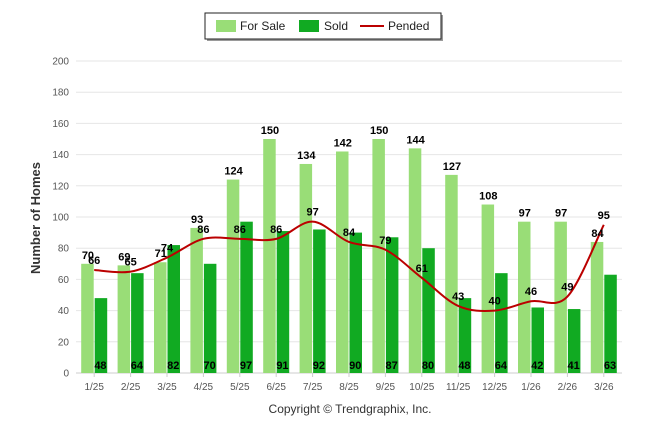 The height and width of the screenshot is (434, 646). What do you see at coordinates (392, 366) in the screenshot?
I see `label-sold-8: 87` at bounding box center [392, 366].